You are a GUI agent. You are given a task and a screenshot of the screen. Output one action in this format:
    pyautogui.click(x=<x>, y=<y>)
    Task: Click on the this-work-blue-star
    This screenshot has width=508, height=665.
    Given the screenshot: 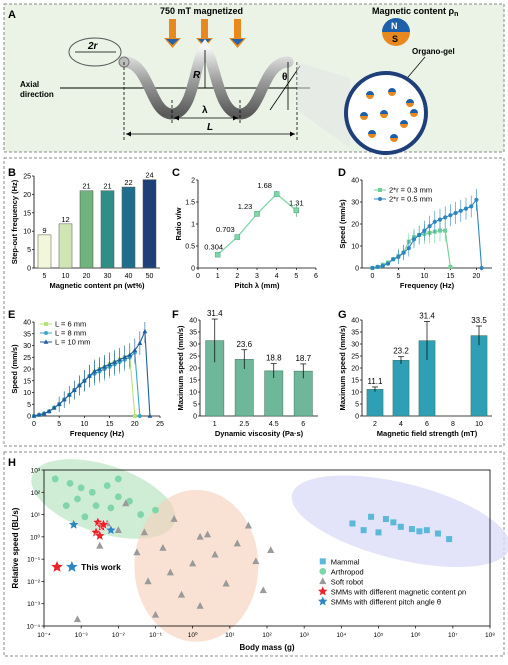 What is the action you would take?
    pyautogui.click(x=72, y=566)
    